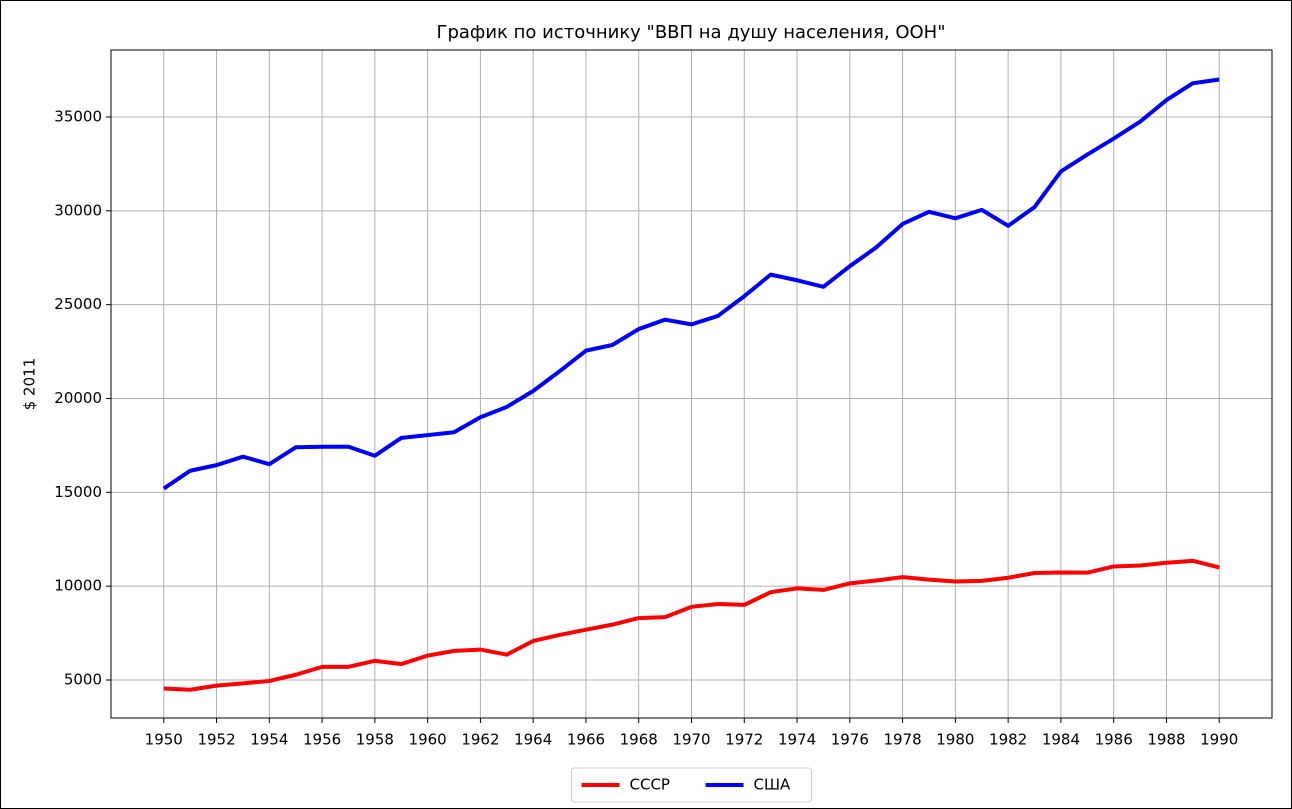  Describe the element at coordinates (1061, 740) in the screenshot. I see `x-tick-label: 1984` at that location.